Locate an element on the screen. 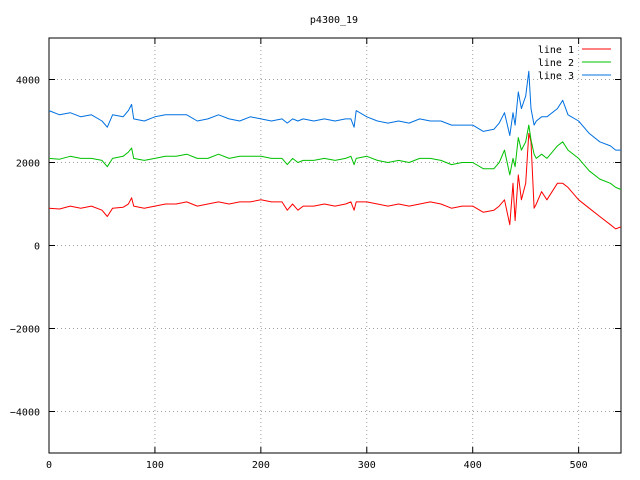 The width and height of the screenshot is (640, 480). y-tick-label: 0 is located at coordinates (37, 247).